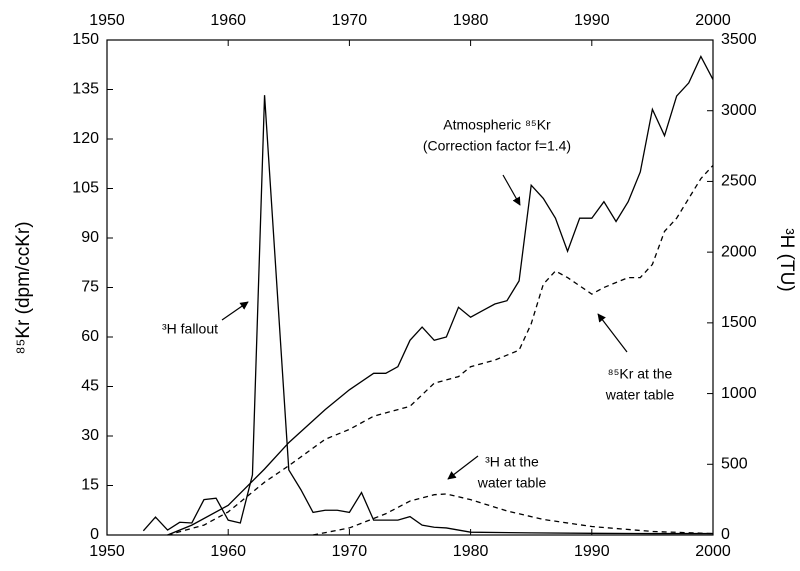 This screenshot has width=800, height=571. What do you see at coordinates (713, 20) in the screenshot?
I see `x-top-tick-label: 2000` at bounding box center [713, 20].